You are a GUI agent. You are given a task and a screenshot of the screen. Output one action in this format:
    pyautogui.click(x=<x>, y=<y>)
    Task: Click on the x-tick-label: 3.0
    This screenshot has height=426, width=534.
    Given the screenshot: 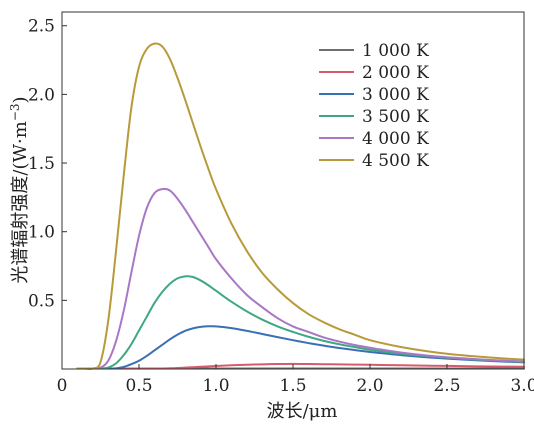 What is the action you would take?
    pyautogui.click(x=522, y=386)
    